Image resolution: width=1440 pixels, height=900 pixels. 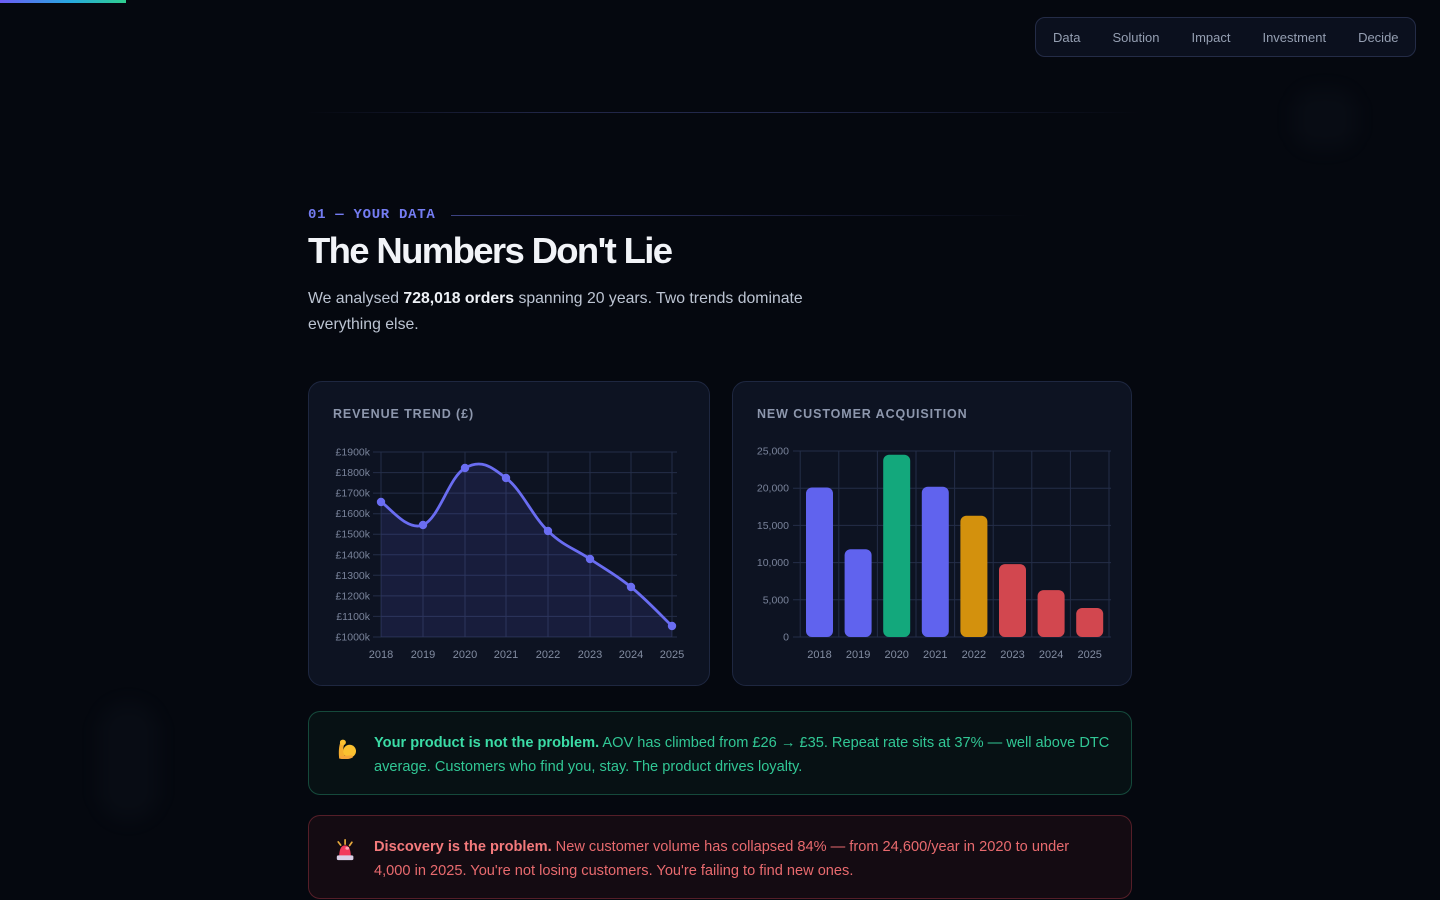 I want to click on svg-text: £1900k, so click(x=353, y=453).